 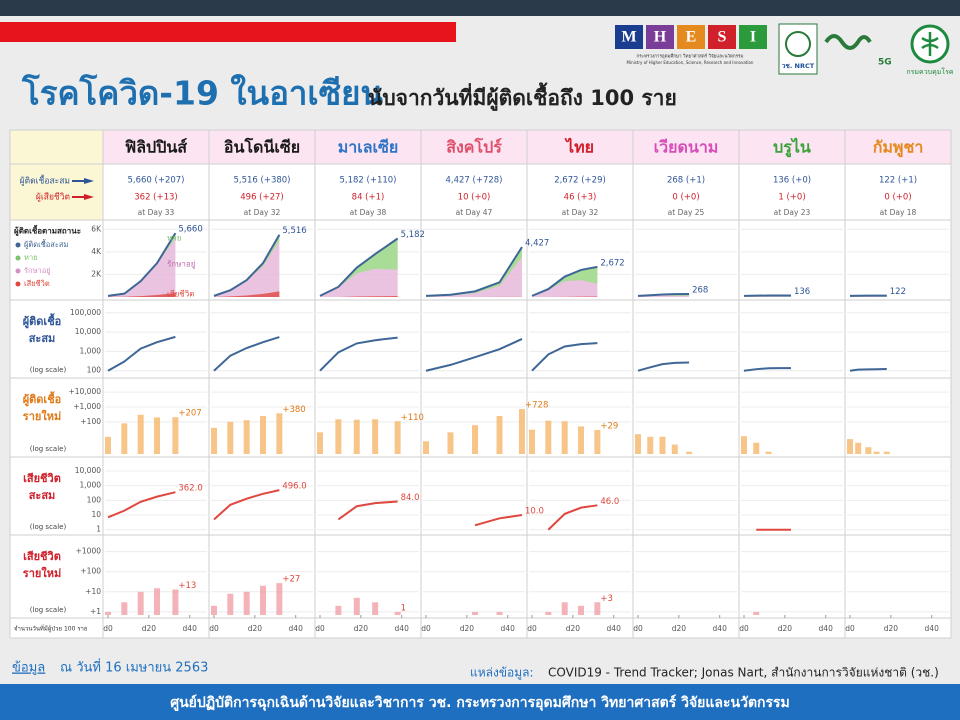 I want to click on logo-letter: I, so click(x=753, y=37).